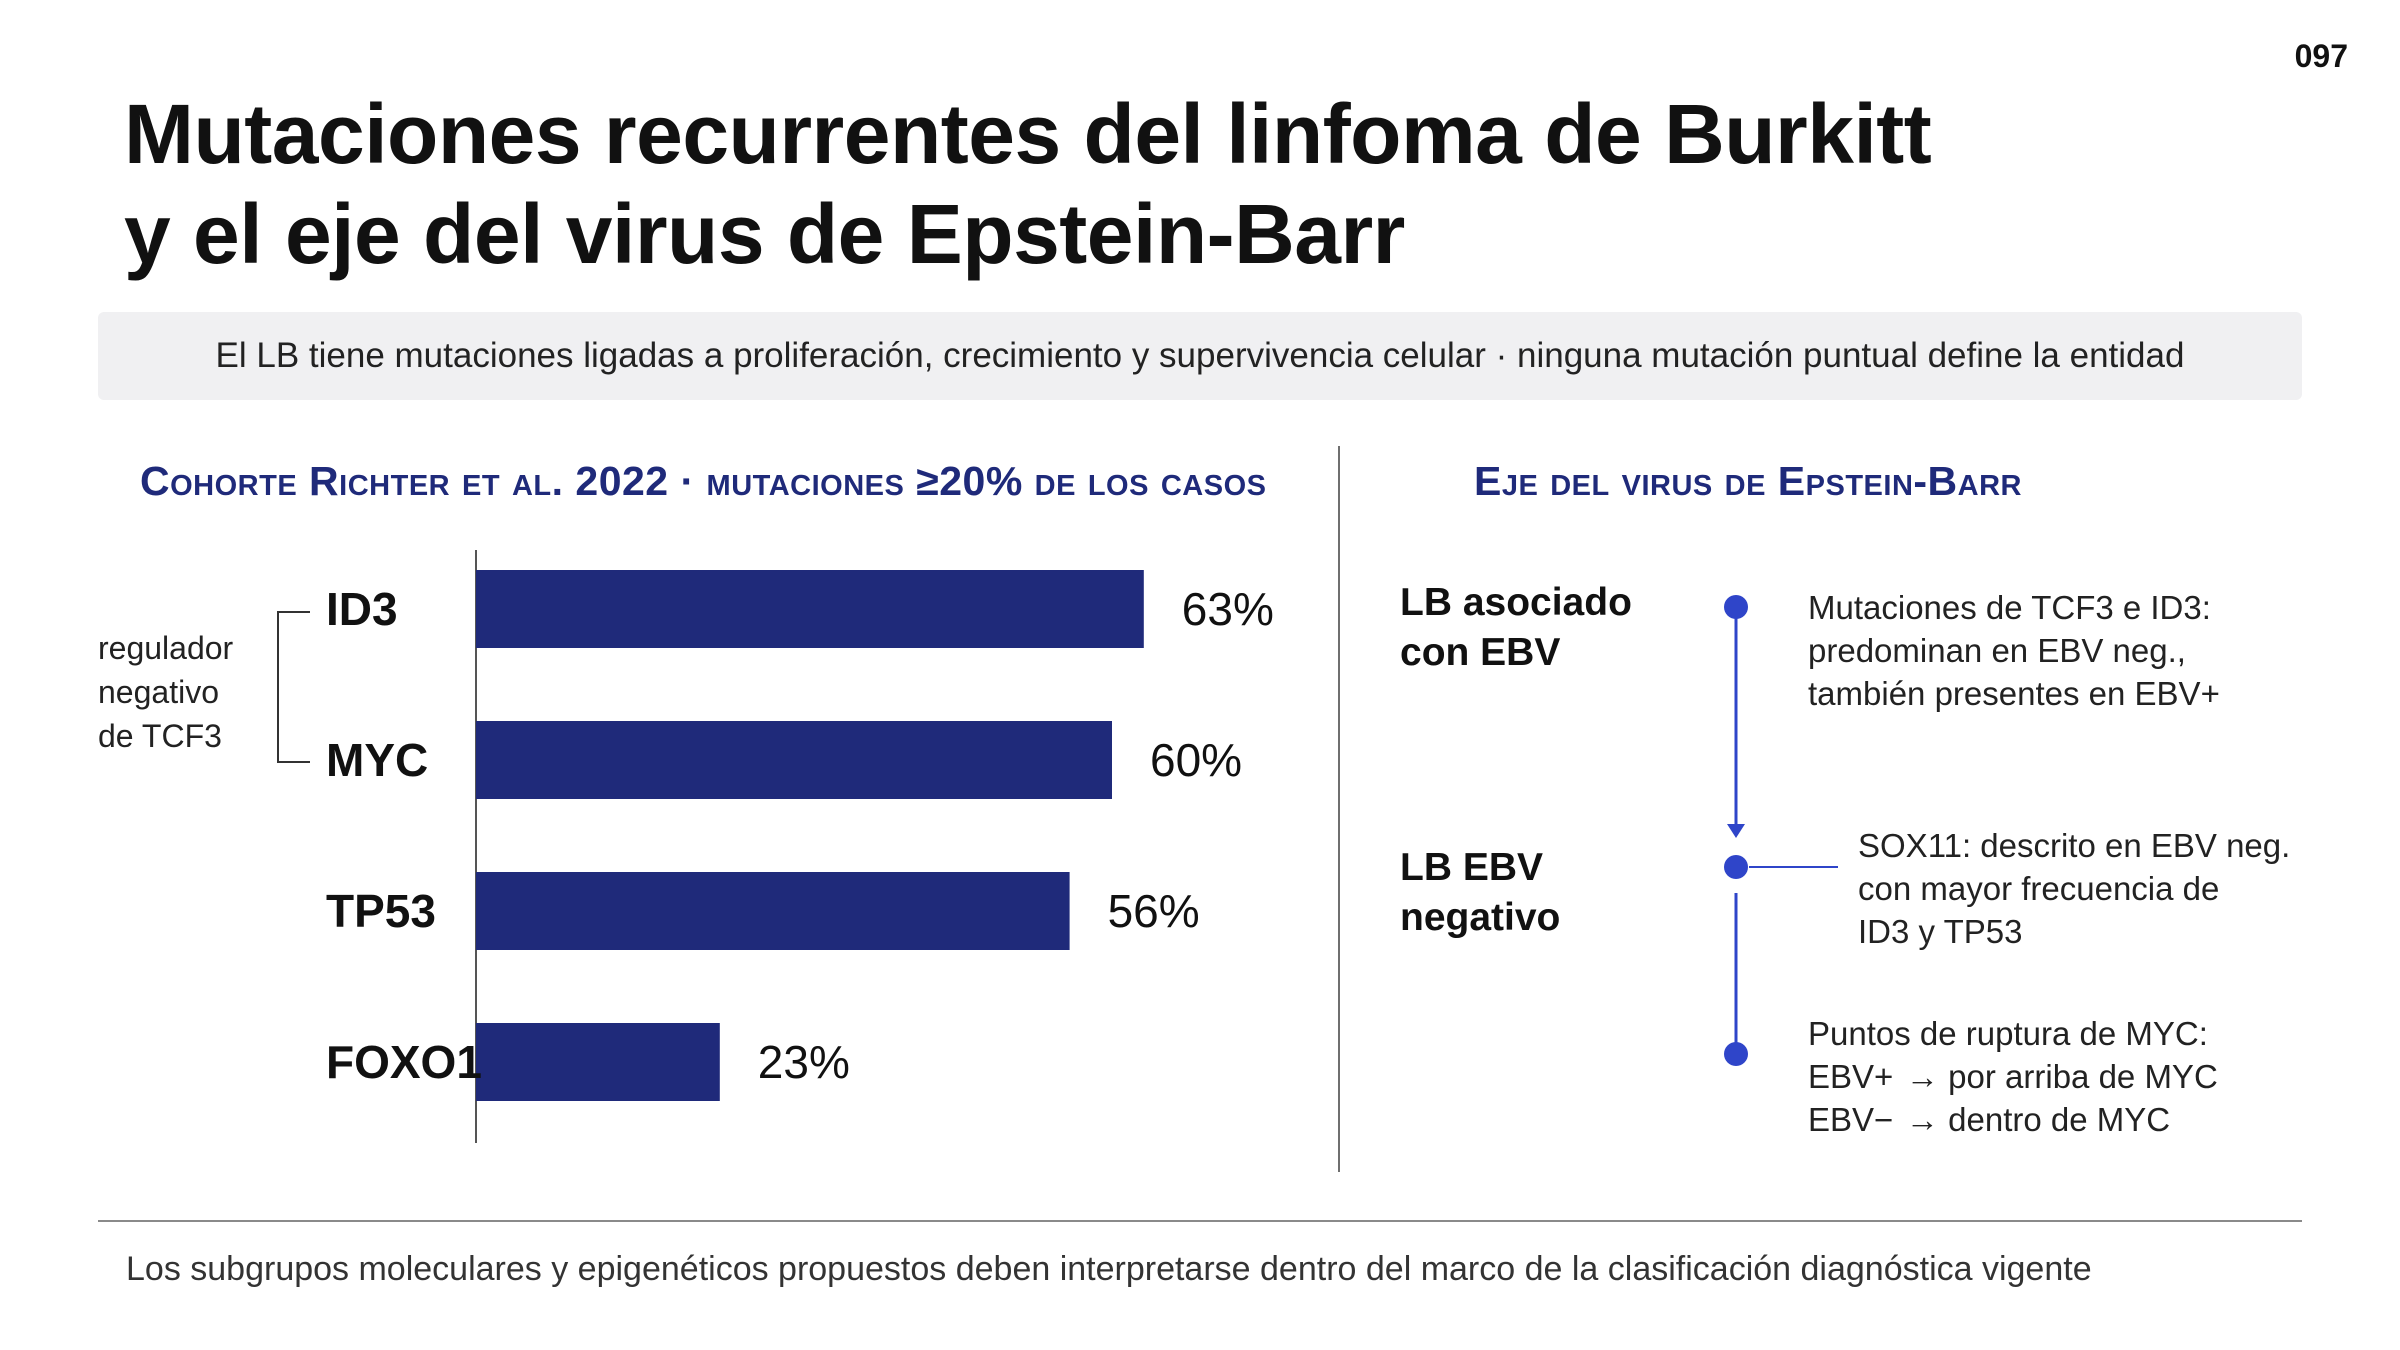 This screenshot has width=2400, height=1350. What do you see at coordinates (1472, 867) in the screenshot?
I see `ebv-negative-label-line-1: LB EBV` at bounding box center [1472, 867].